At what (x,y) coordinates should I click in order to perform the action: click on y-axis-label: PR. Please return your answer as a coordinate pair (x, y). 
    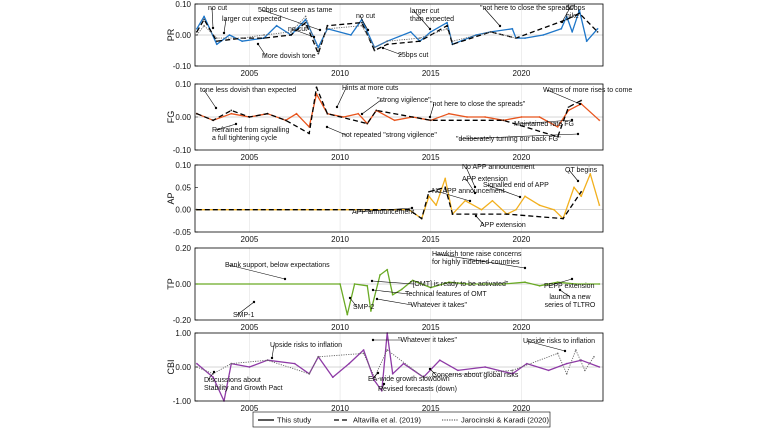
    Looking at the image, I should click on (171, 34).